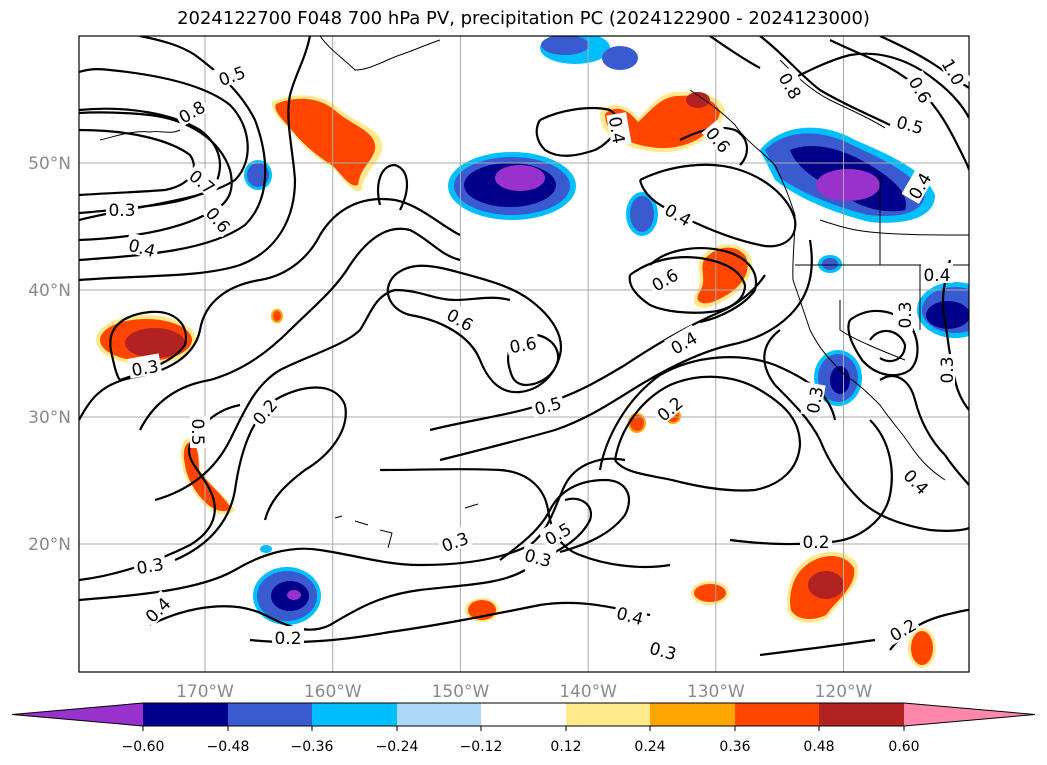 The image size is (1047, 765). I want to click on pos-blob-nw, so click(327, 143).